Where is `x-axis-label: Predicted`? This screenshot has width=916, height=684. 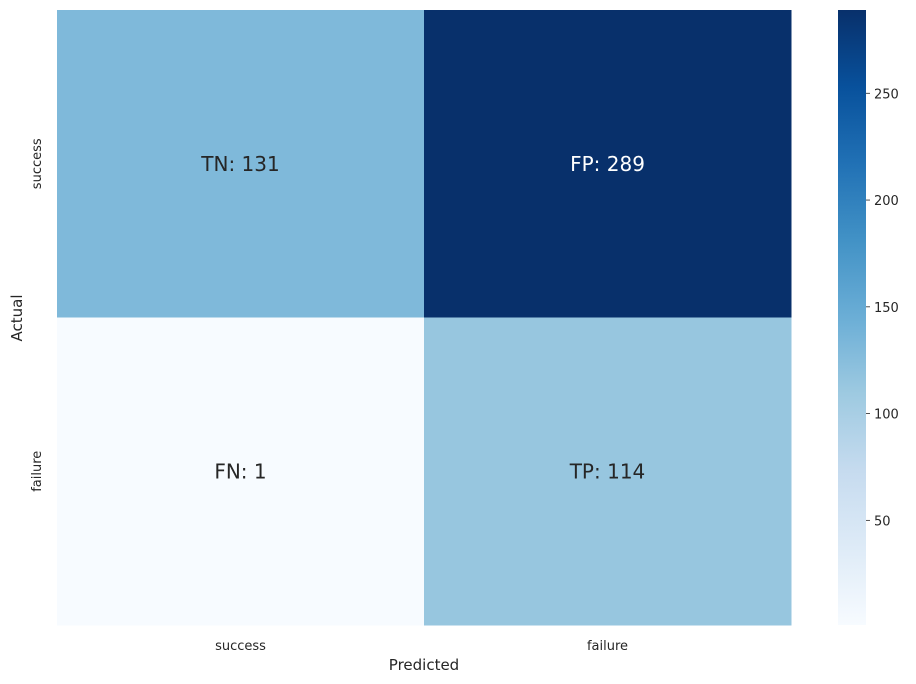 x-axis-label: Predicted is located at coordinates (424, 665).